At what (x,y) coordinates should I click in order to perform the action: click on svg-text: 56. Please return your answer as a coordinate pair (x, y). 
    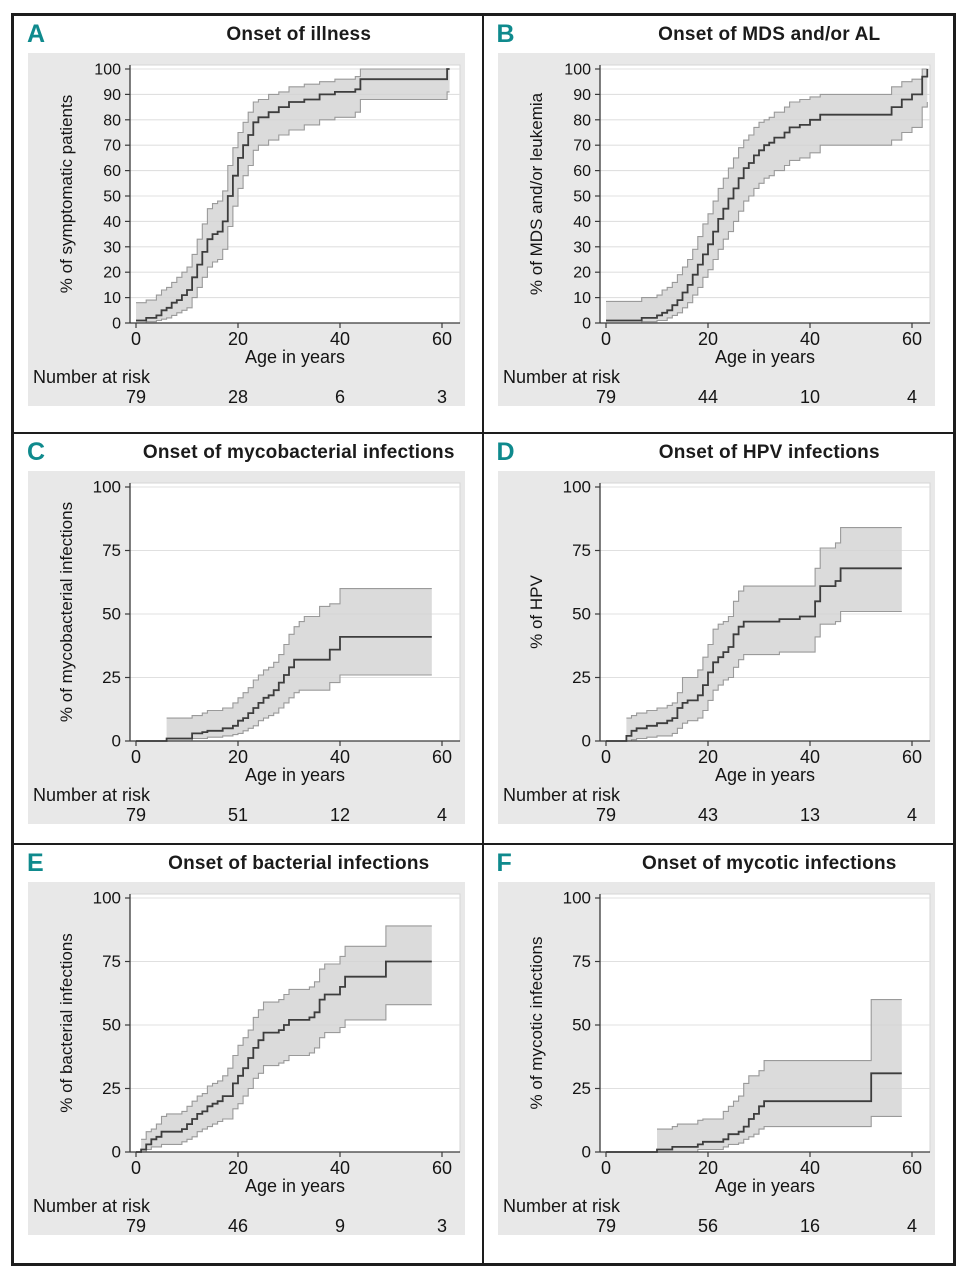
    Looking at the image, I should click on (707, 1225).